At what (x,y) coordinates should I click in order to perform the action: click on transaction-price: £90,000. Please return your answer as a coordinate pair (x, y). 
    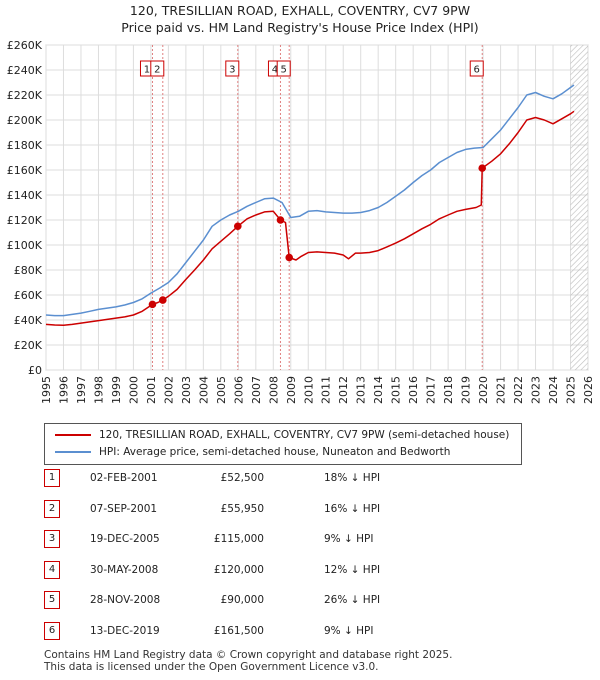
    Looking at the image, I should click on (242, 600).